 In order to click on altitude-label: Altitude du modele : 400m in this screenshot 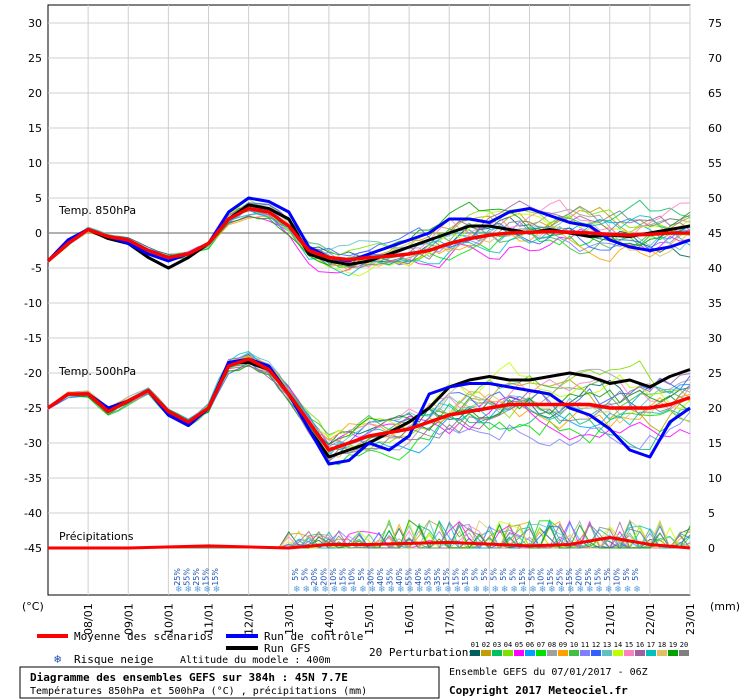, I will do `click(255, 660)`.